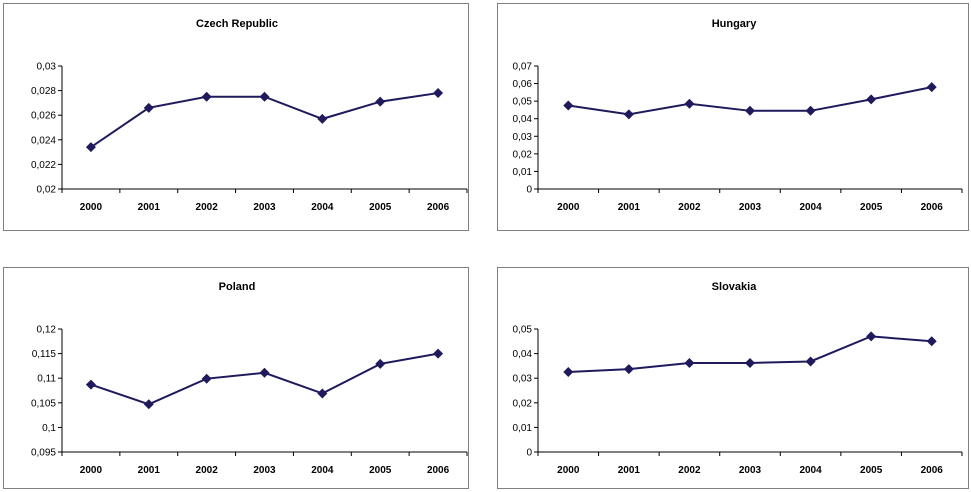 The height and width of the screenshot is (492, 971). Describe the element at coordinates (43, 165) in the screenshot. I see `y-tick-label: 0,022` at that location.